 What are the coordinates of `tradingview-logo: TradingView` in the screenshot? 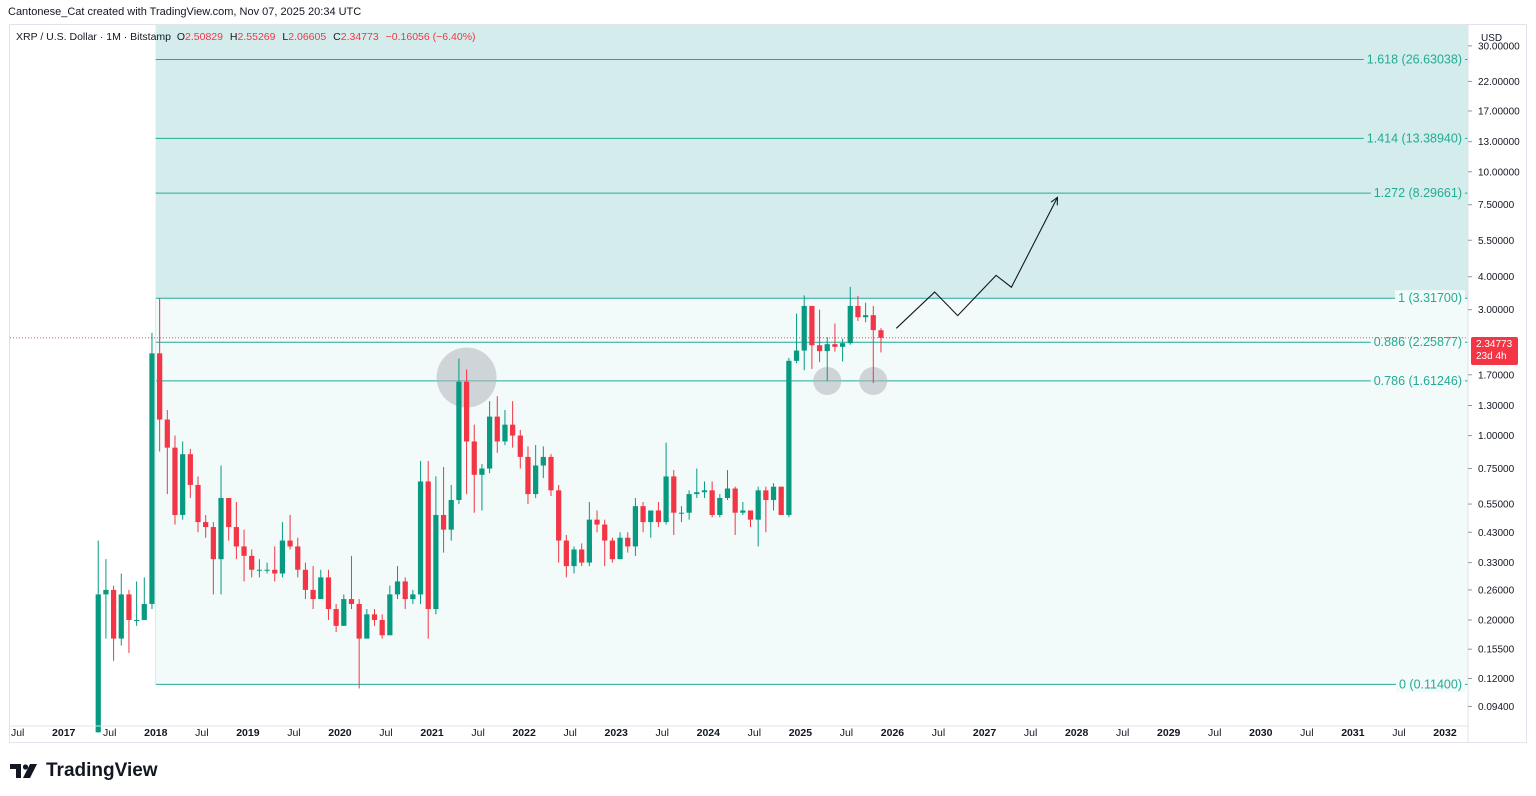 It's located at (84, 771).